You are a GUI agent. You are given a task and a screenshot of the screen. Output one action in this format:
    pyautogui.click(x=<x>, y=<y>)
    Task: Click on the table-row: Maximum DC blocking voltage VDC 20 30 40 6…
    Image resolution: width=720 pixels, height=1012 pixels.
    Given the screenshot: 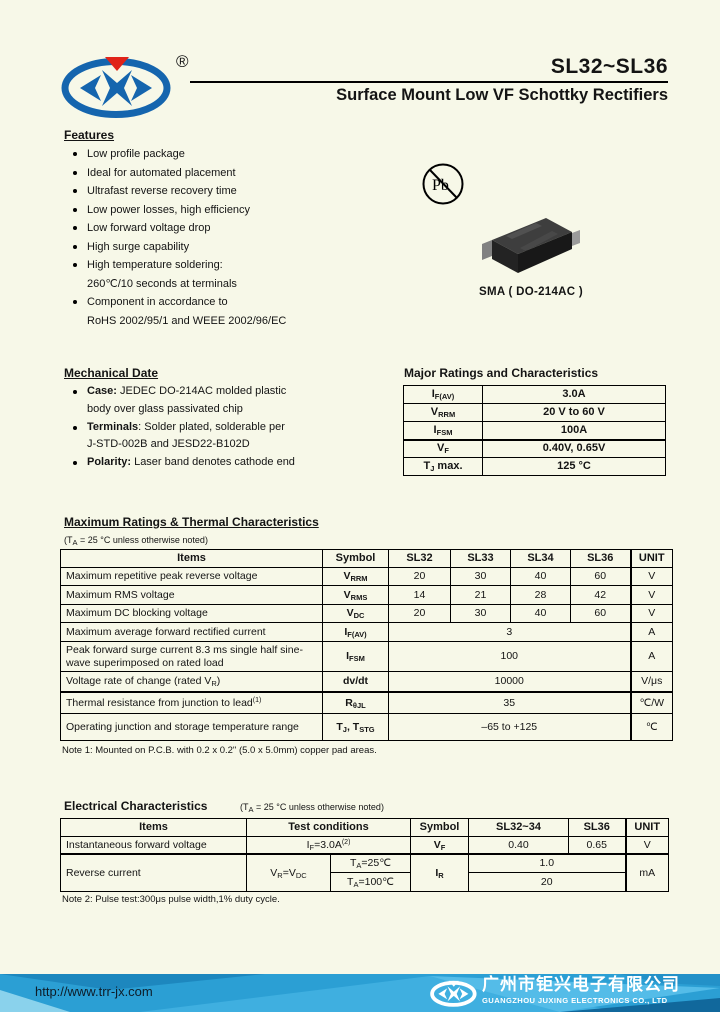 What is the action you would take?
    pyautogui.click(x=366, y=613)
    